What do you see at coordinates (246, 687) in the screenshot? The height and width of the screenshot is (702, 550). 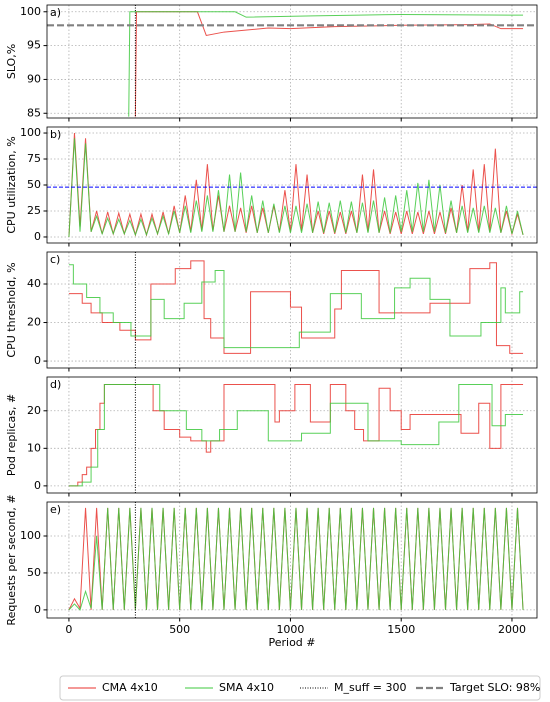 I see `legend-label: SMA 4x10` at bounding box center [246, 687].